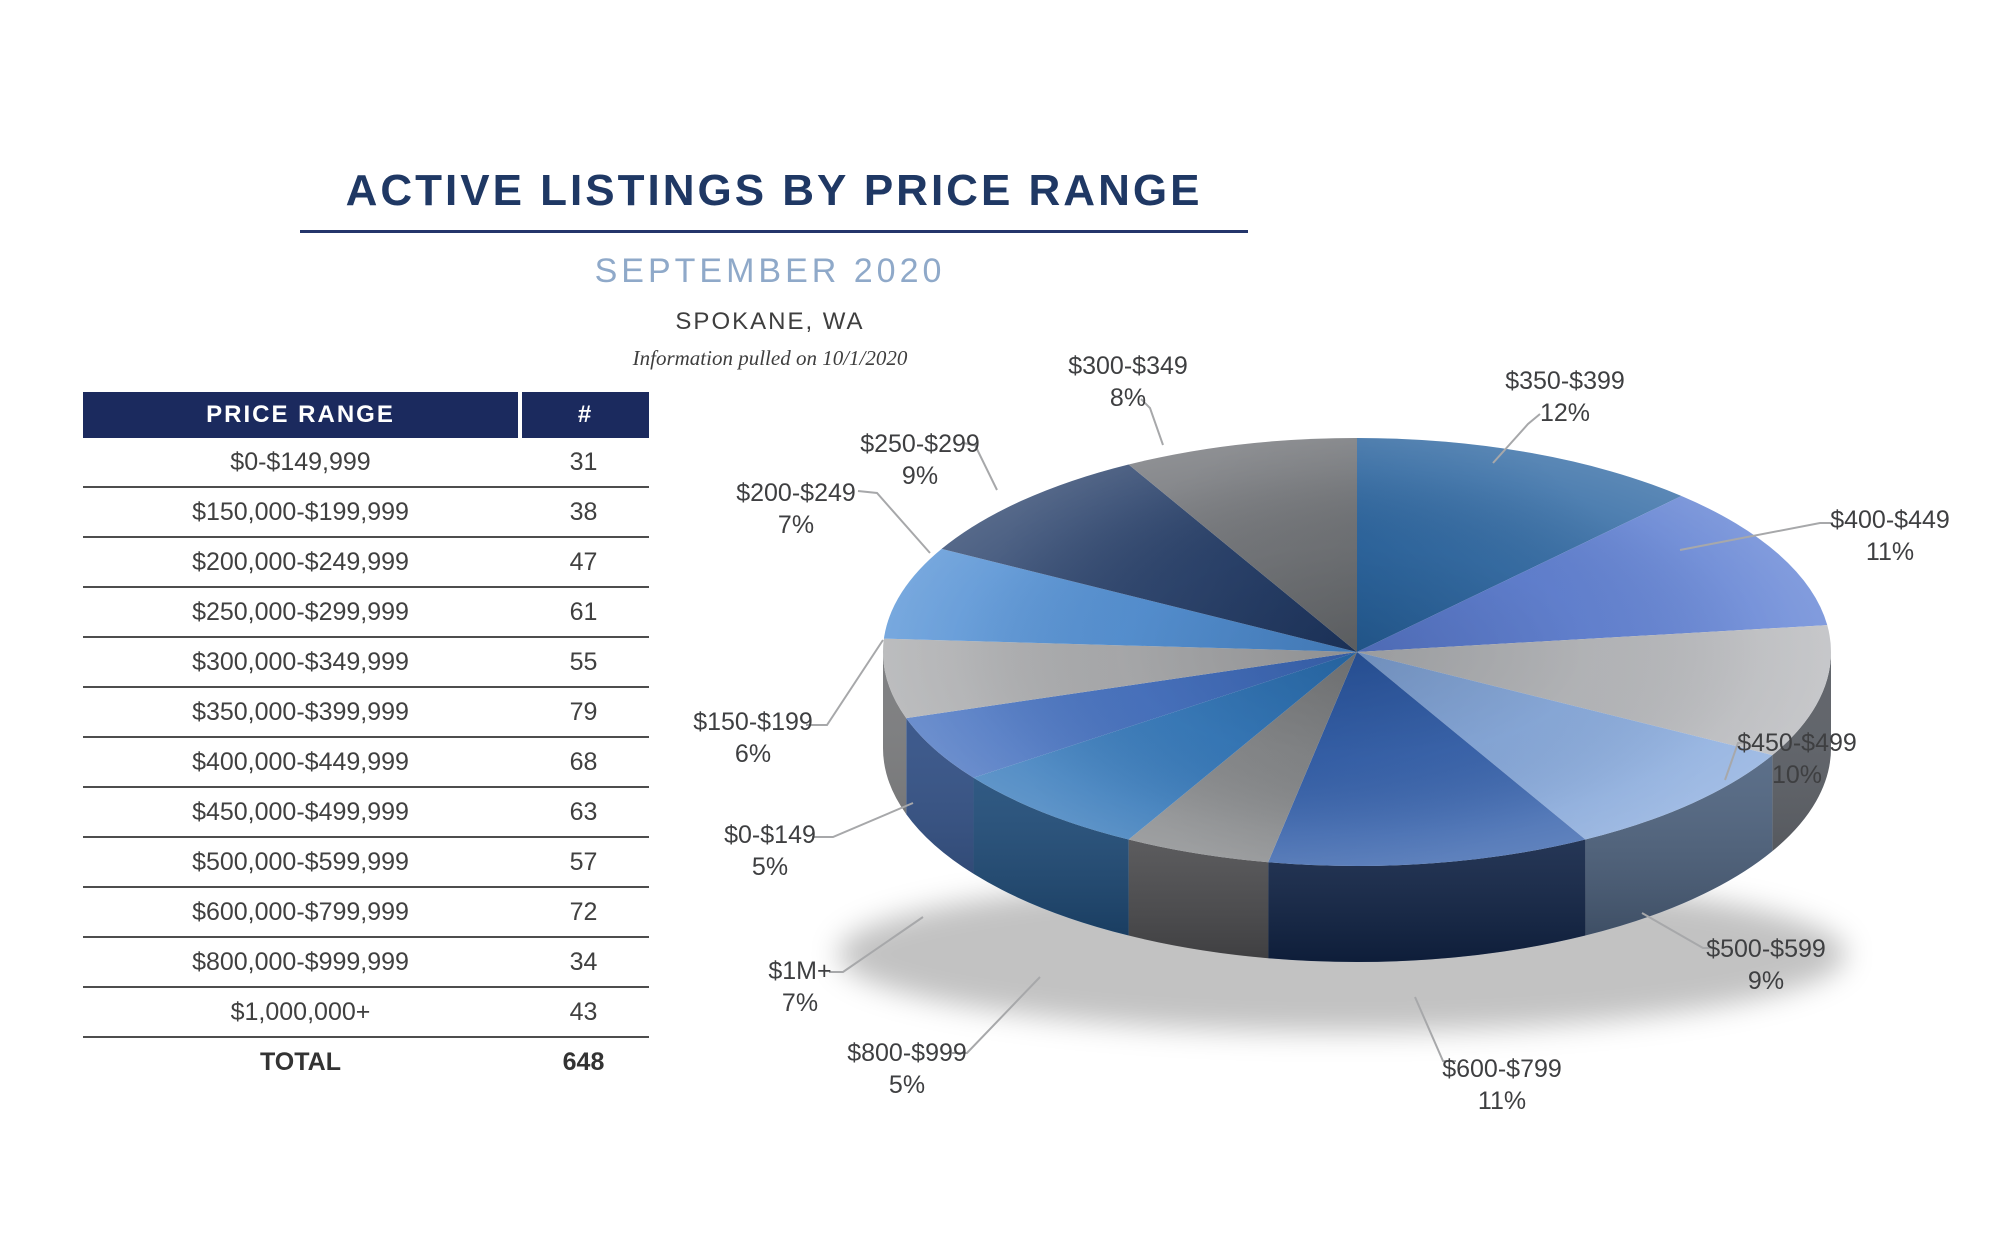 The width and height of the screenshot is (2000, 1250). What do you see at coordinates (583, 461) in the screenshot?
I see `count-cell: 31` at bounding box center [583, 461].